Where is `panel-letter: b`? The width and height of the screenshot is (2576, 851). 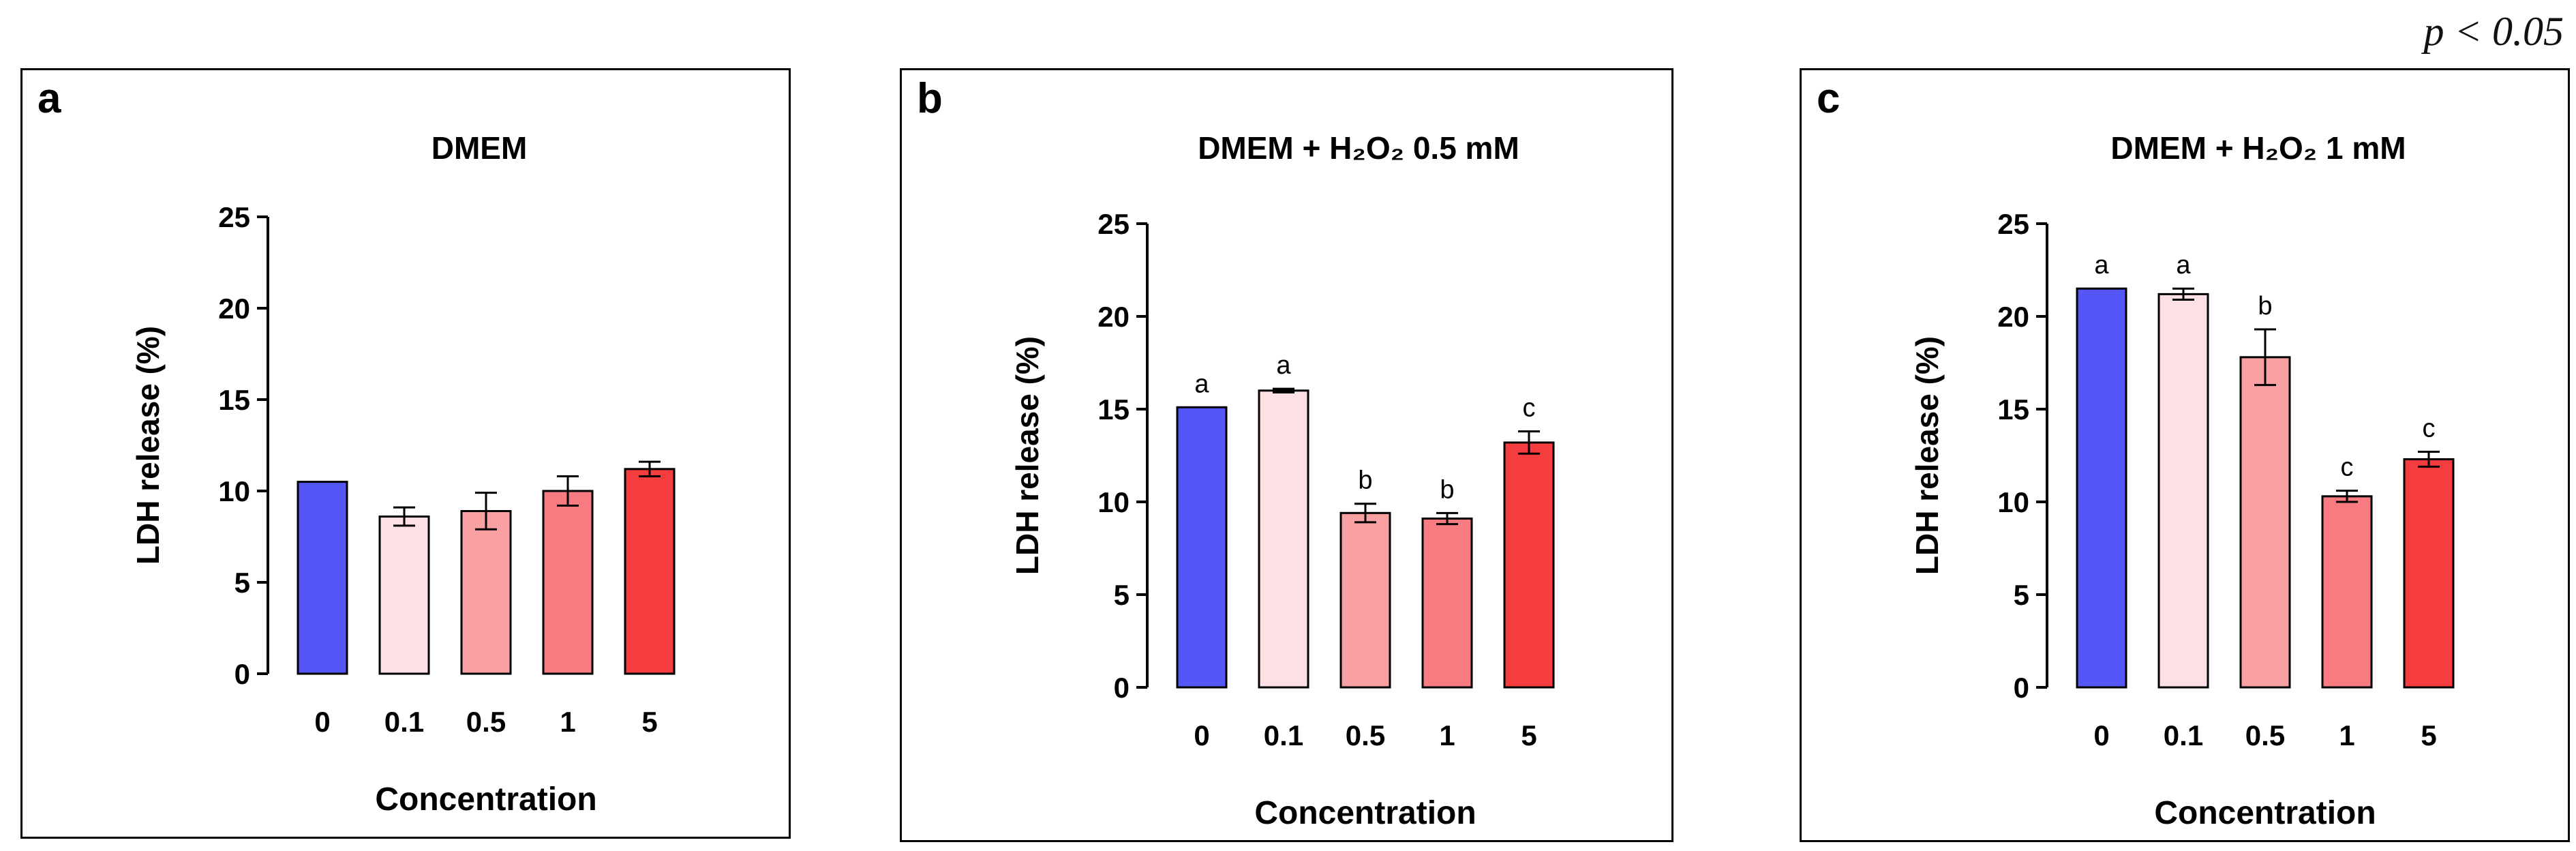 panel-letter: b is located at coordinates (930, 98).